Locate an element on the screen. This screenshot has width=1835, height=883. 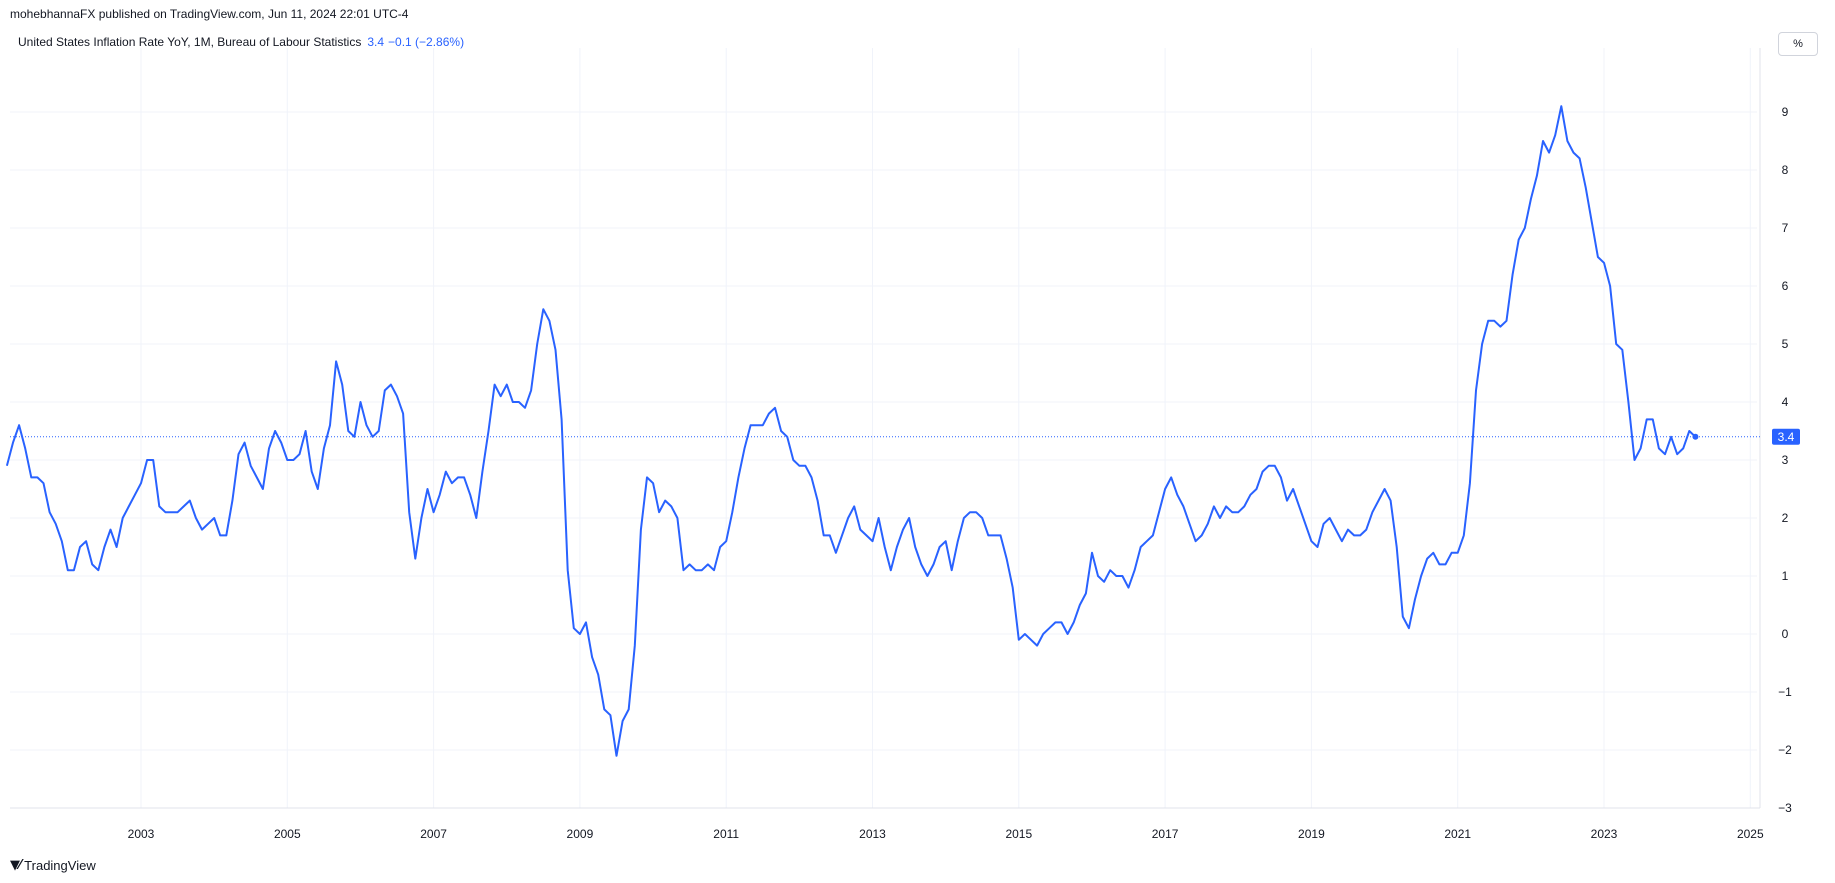
x-tick-label: 2007 is located at coordinates (433, 834).